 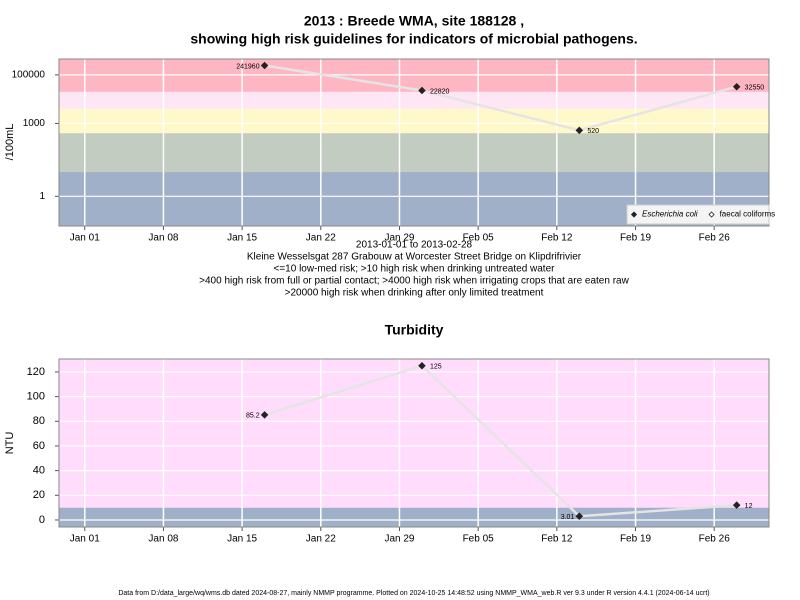 I want to click on data-label: 3.01, so click(x=568, y=517).